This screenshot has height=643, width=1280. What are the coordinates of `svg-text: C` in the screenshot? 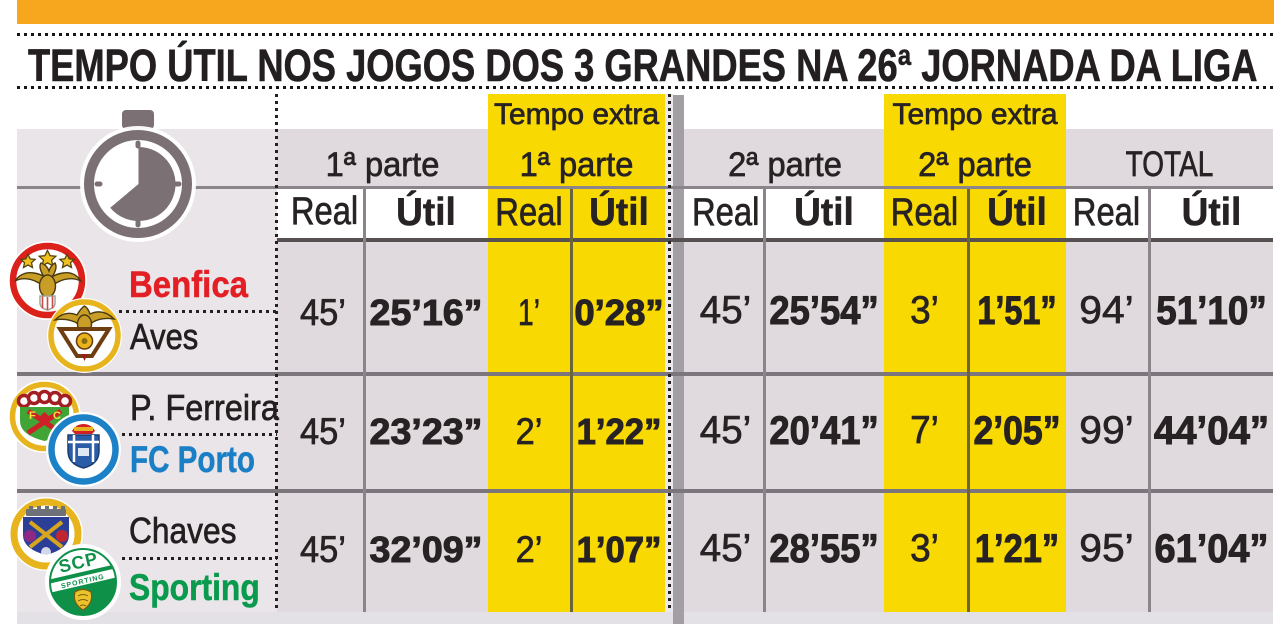 It's located at (57, 416).